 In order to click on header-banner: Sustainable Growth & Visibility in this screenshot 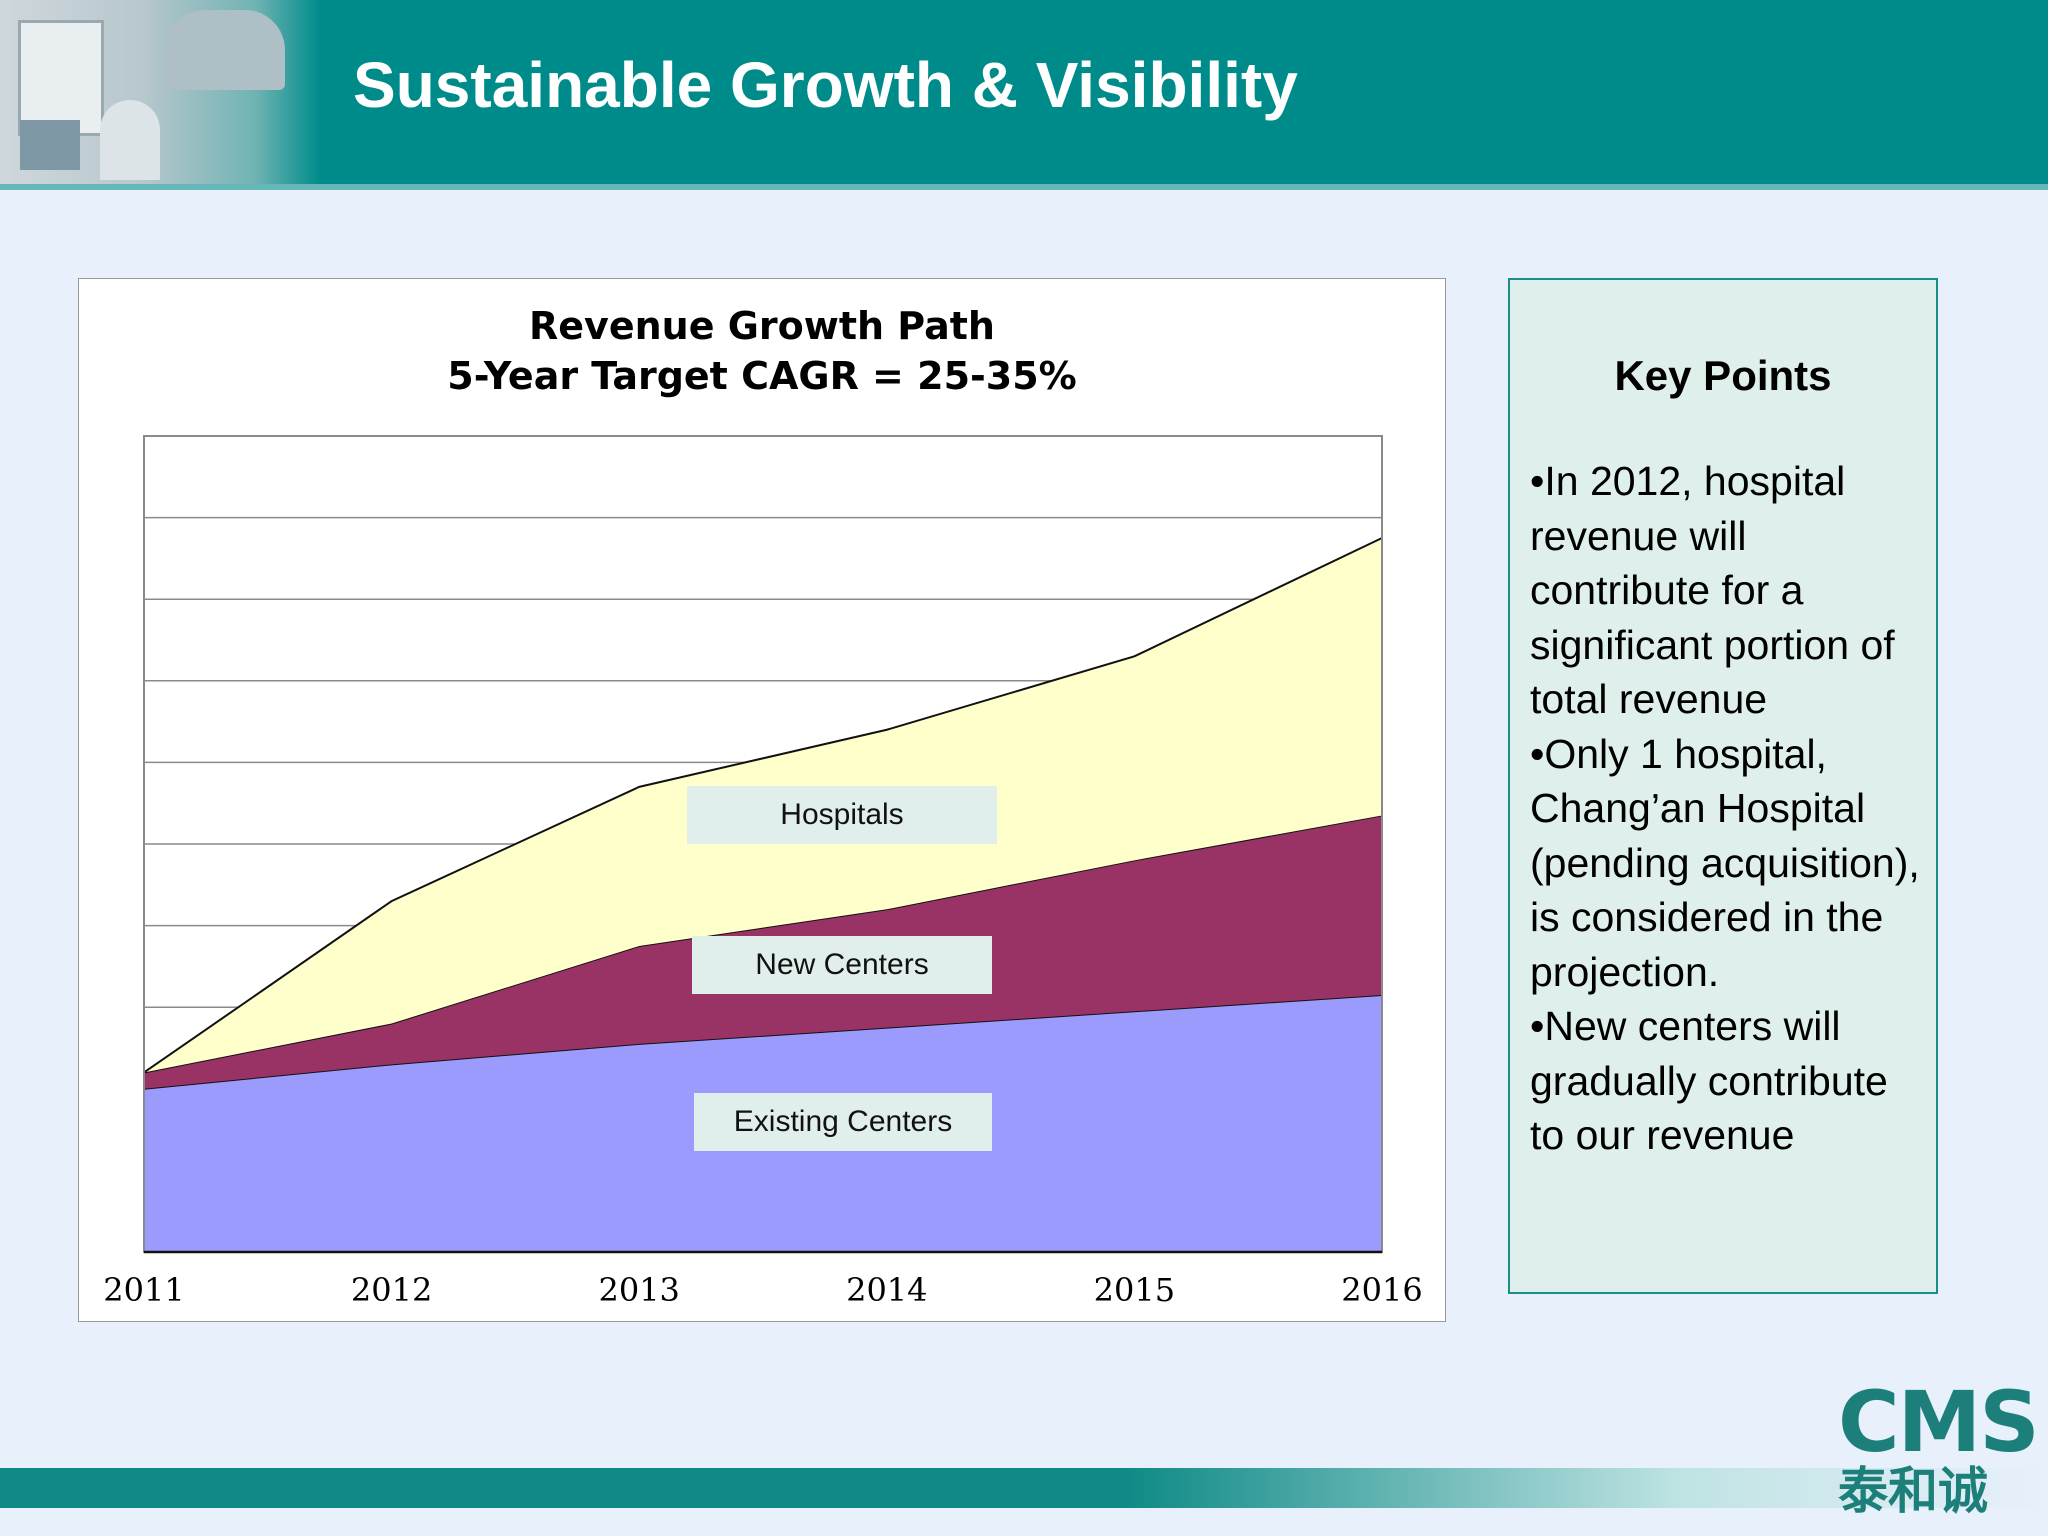, I will do `click(1024, 95)`.